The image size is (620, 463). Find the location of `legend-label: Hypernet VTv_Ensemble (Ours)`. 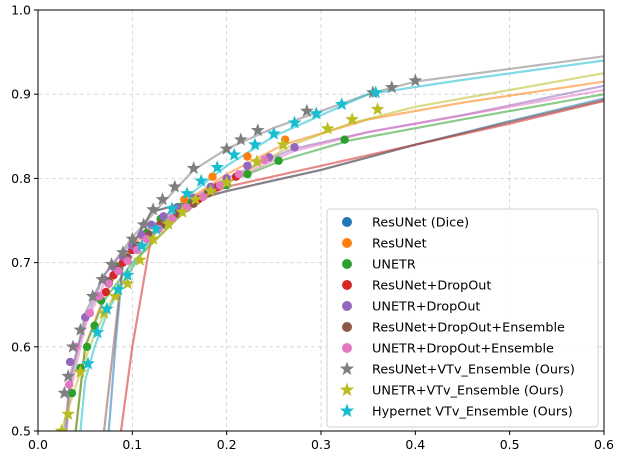

legend-label: Hypernet VTv_Ensemble (Ours) is located at coordinates (472, 412).